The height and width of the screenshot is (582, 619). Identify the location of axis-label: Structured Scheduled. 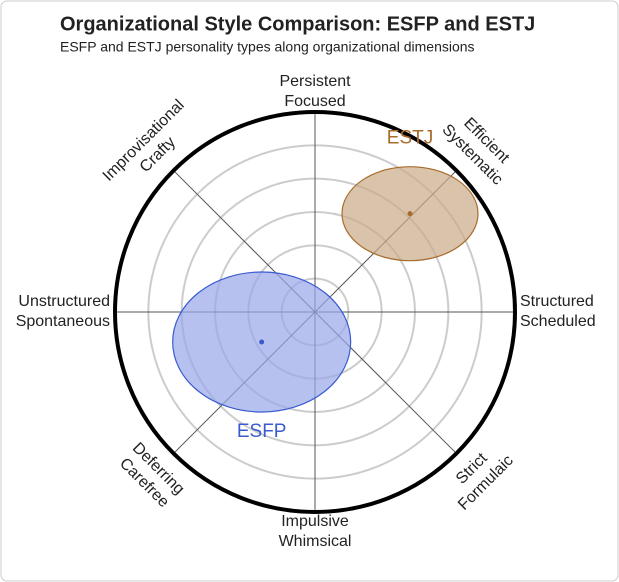
(558, 311).